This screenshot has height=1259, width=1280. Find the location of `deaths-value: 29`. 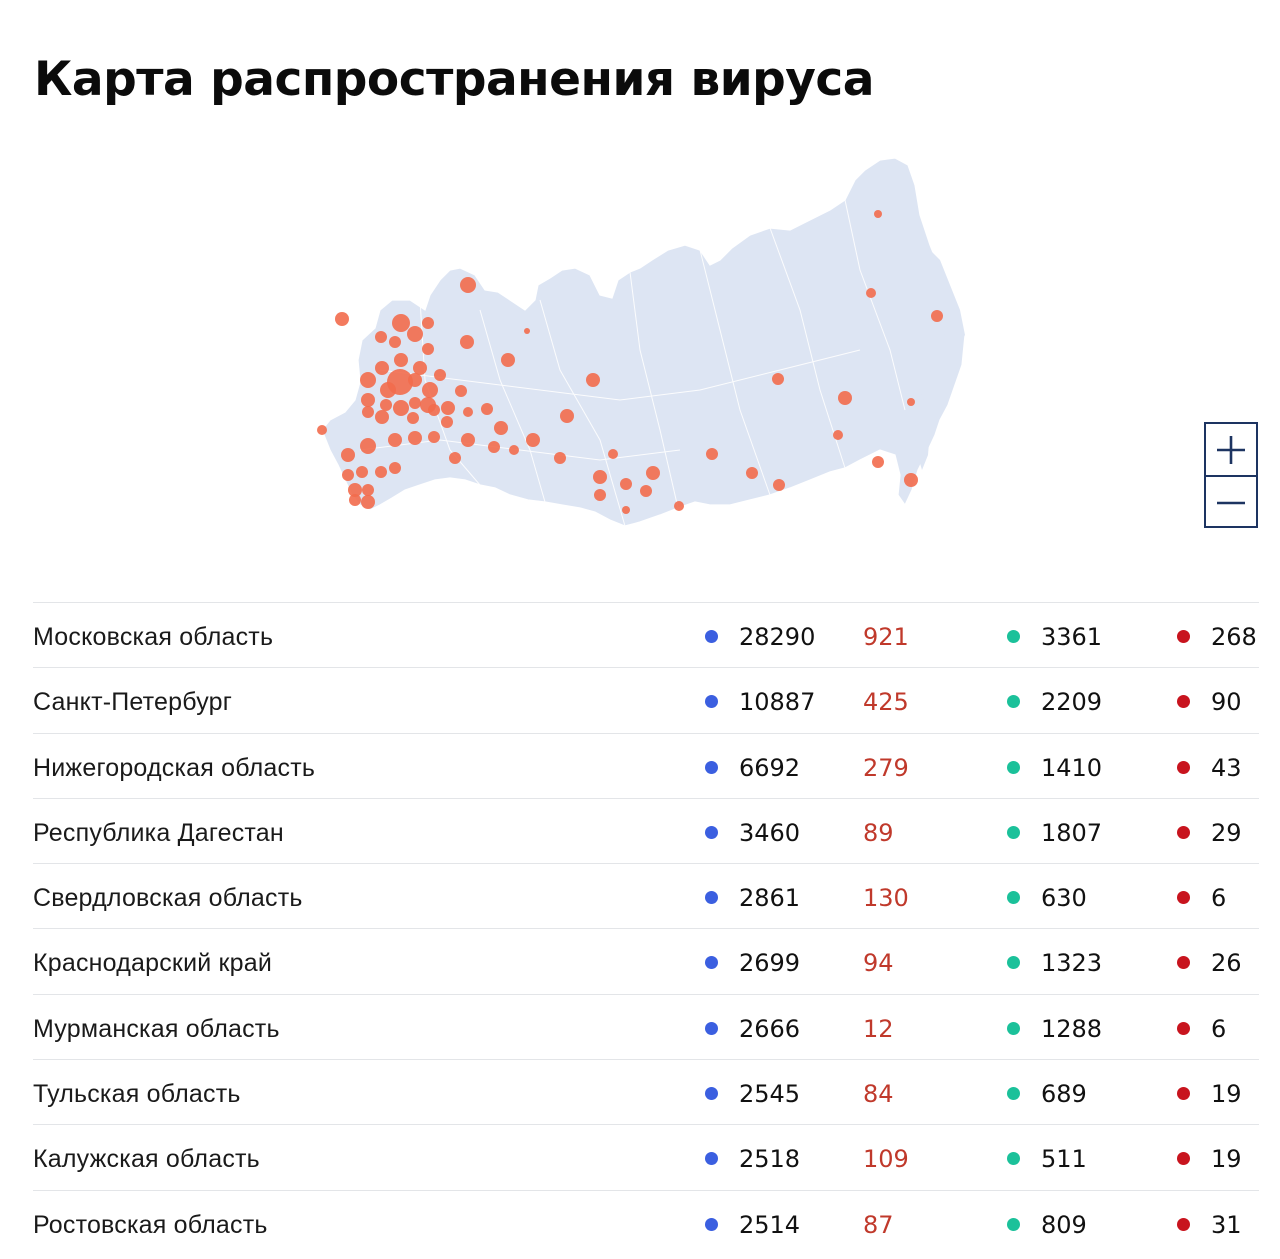

deaths-value: 29 is located at coordinates (1226, 832).